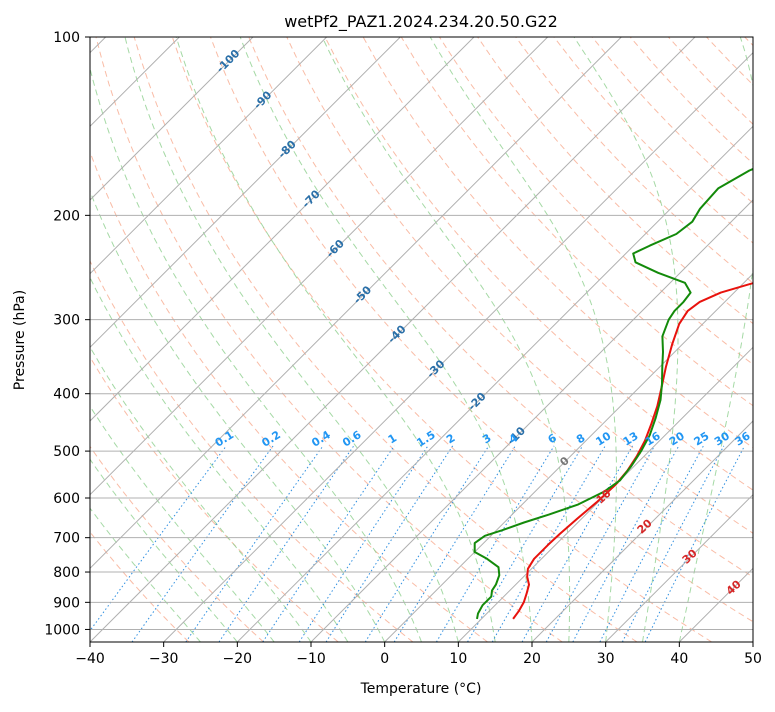 This screenshot has width=775, height=712. What do you see at coordinates (753, 659) in the screenshot?
I see `x-tick-label: 50` at bounding box center [753, 659].